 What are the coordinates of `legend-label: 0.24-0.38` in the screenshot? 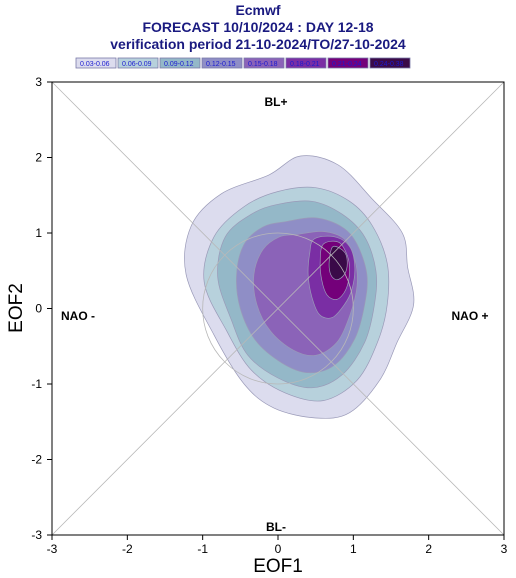 It's located at (389, 64).